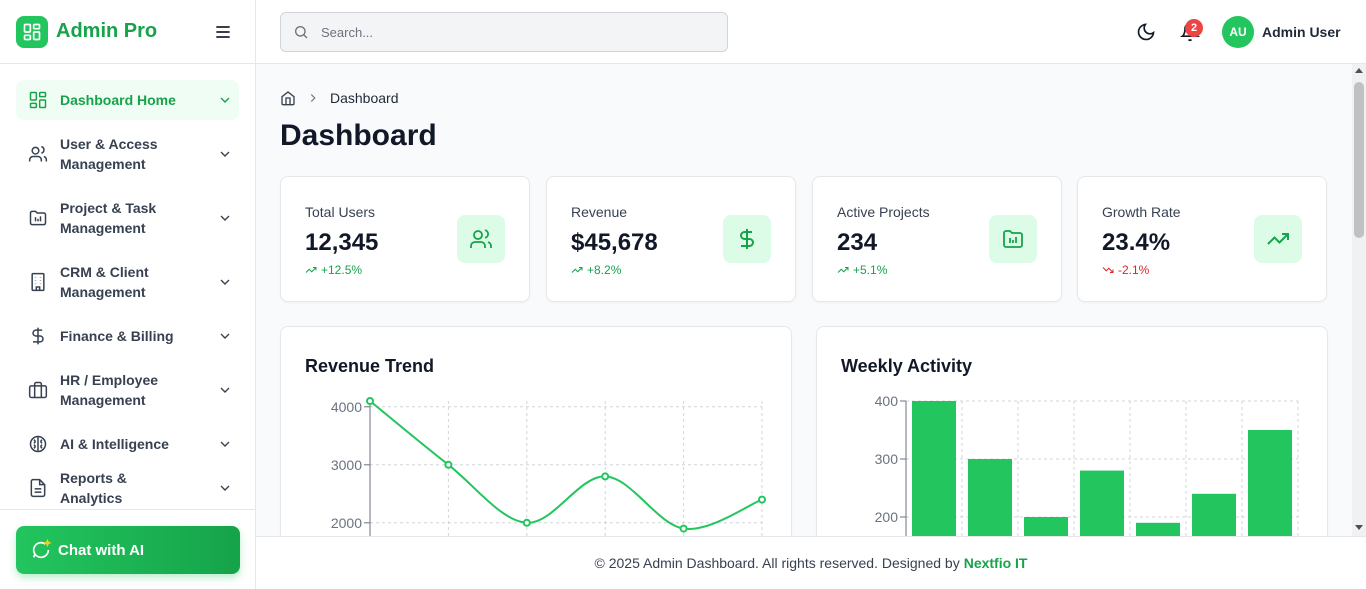 The image size is (1366, 589). I want to click on sidebar-item-label: User & Access Management, so click(109, 154).